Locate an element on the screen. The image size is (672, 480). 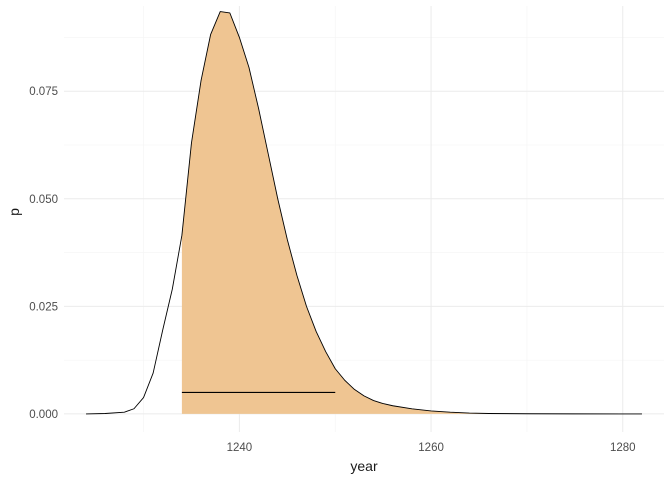
y-tick-labels: 0.000 0.025 0.050 0.075 is located at coordinates (43, 253).